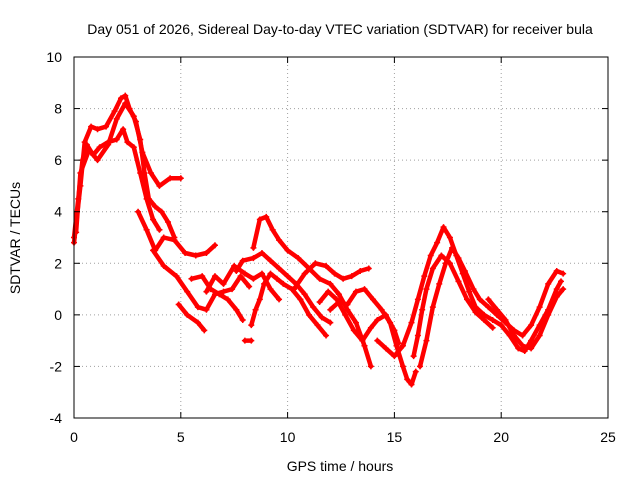  Describe the element at coordinates (288, 437) in the screenshot. I see `x-tick-label: 10` at that location.